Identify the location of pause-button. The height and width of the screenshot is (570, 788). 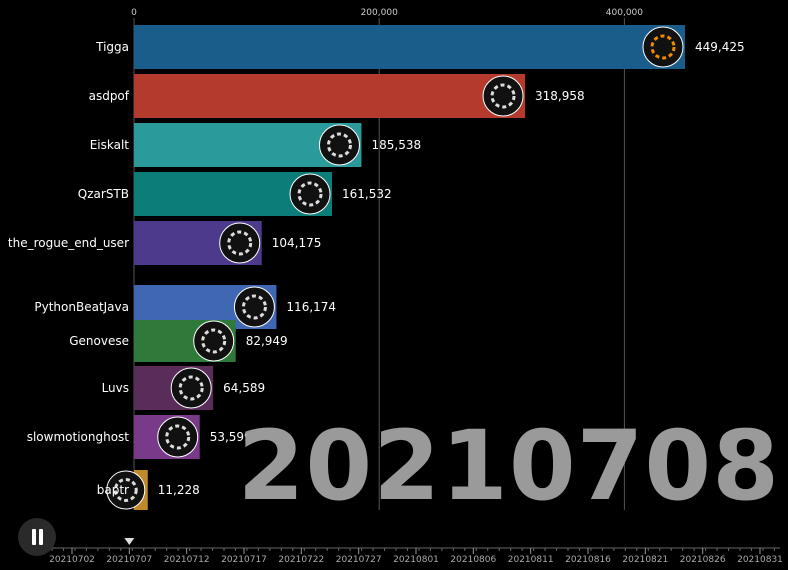
(37, 537).